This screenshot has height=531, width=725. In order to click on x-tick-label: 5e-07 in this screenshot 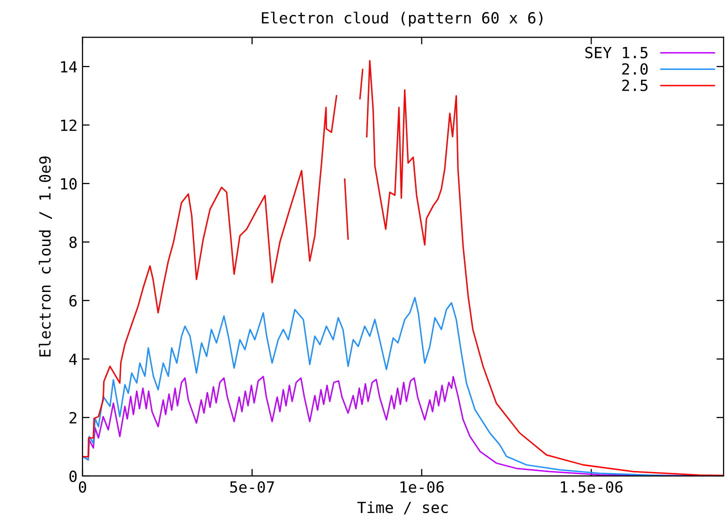, I will do `click(252, 487)`.